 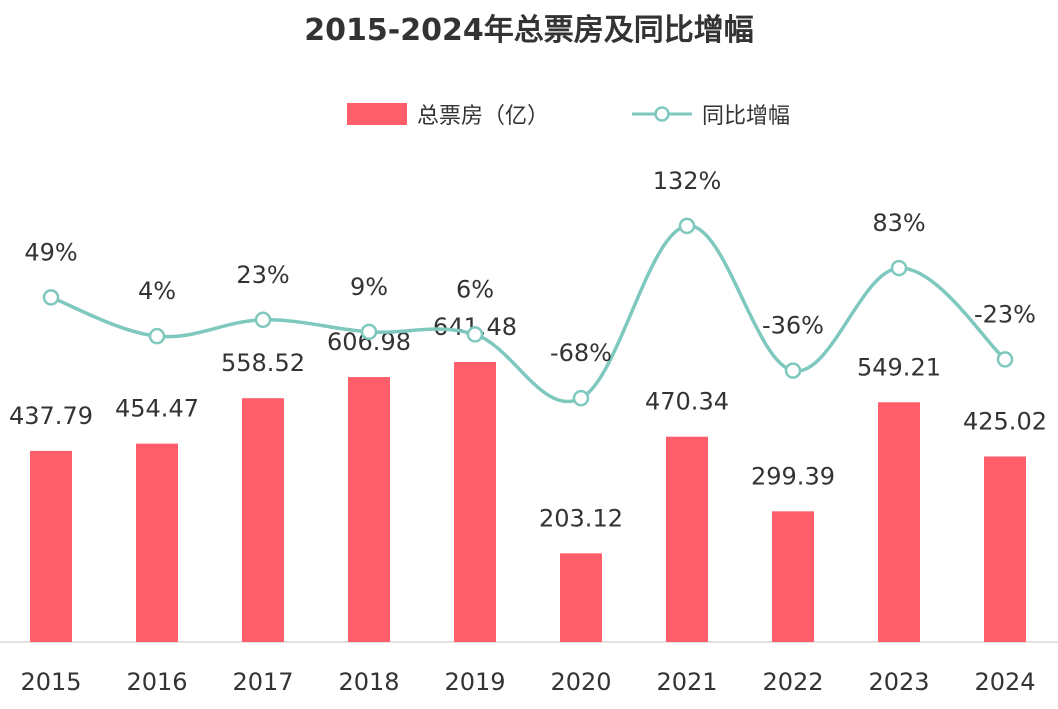 What do you see at coordinates (262, 682) in the screenshot?
I see `x-tick-label: 2017` at bounding box center [262, 682].